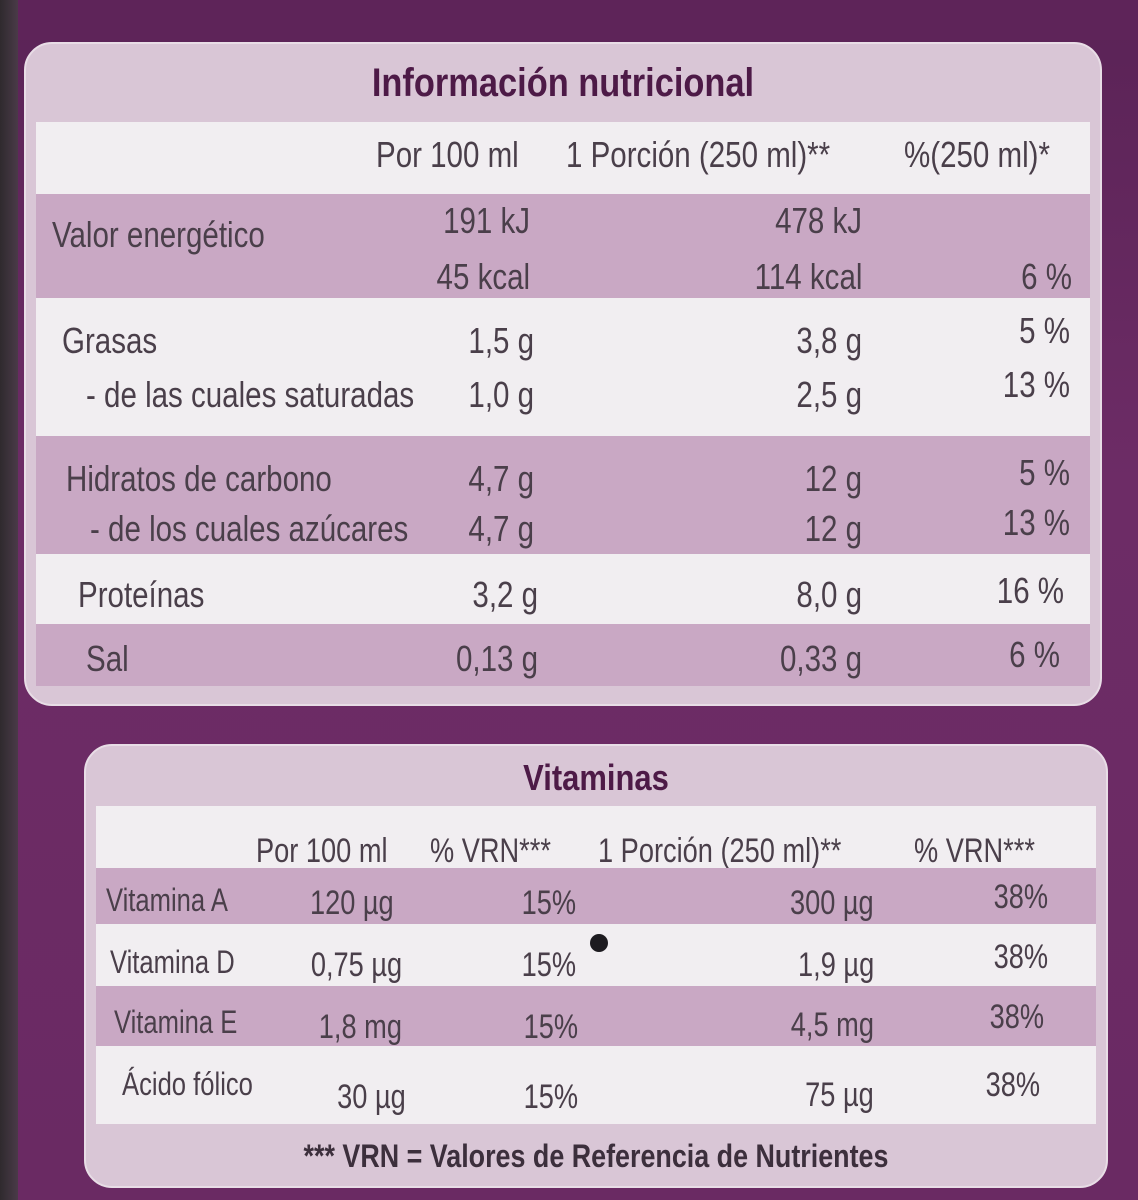  Describe the element at coordinates (563, 495) in the screenshot. I see `carbs-band` at that location.